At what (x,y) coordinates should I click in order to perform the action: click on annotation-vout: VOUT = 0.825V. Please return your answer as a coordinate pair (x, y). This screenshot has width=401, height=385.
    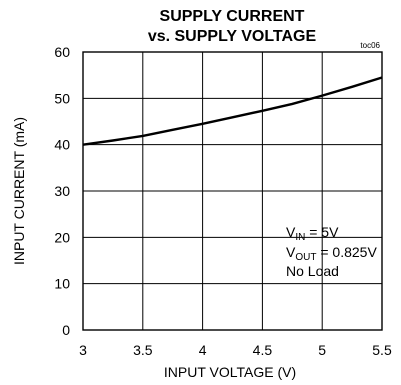
    Looking at the image, I should click on (331, 253).